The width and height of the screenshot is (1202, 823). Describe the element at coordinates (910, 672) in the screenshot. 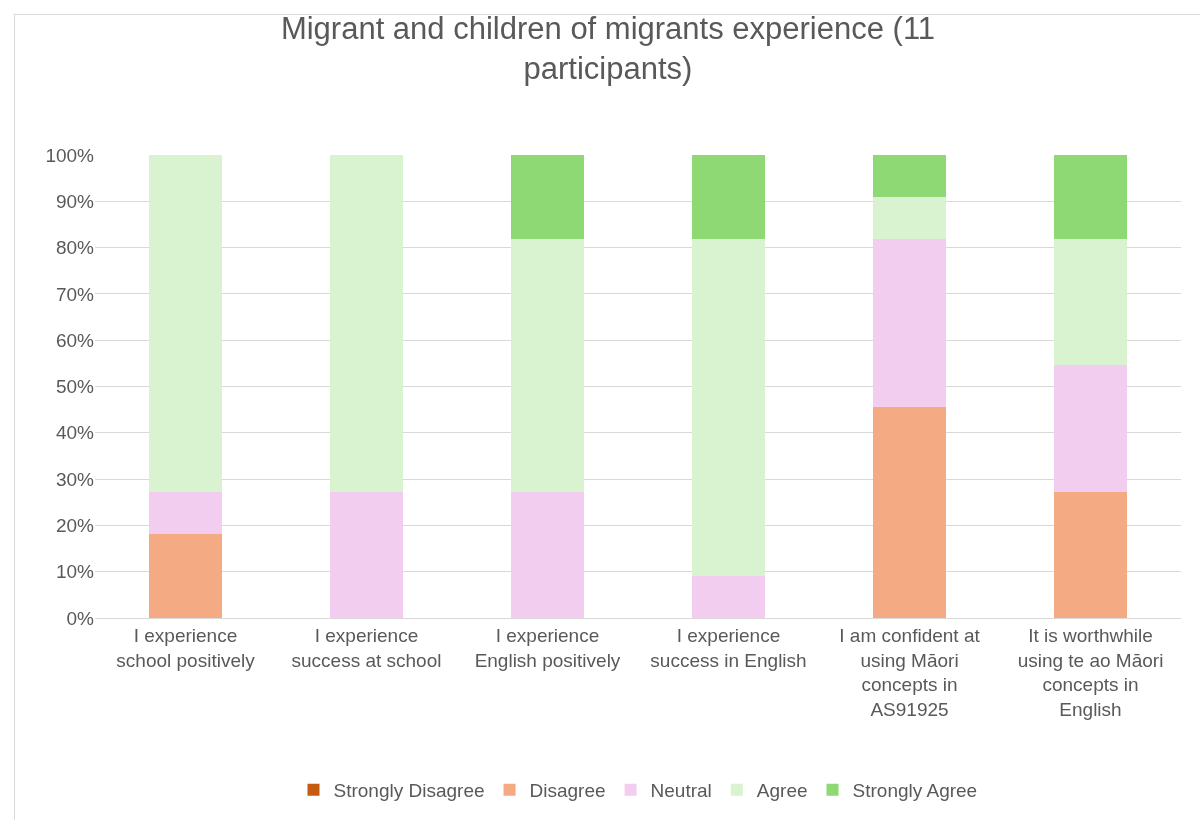

I see `x-tick-label: I am confident at using Māori concepts in AS91925` at that location.